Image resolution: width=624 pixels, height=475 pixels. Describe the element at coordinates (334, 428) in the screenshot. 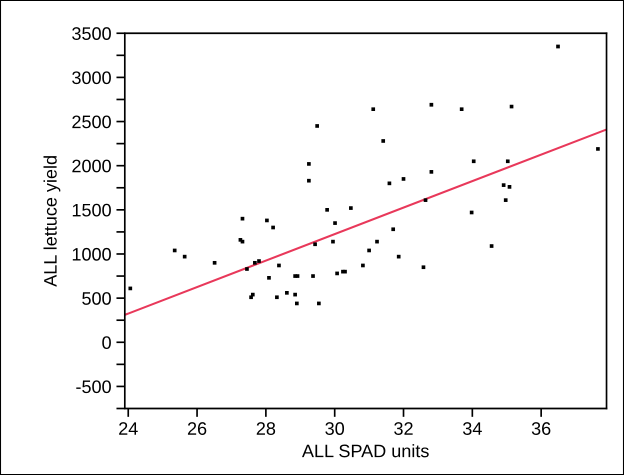

I see `x-tick-label: 30` at that location.